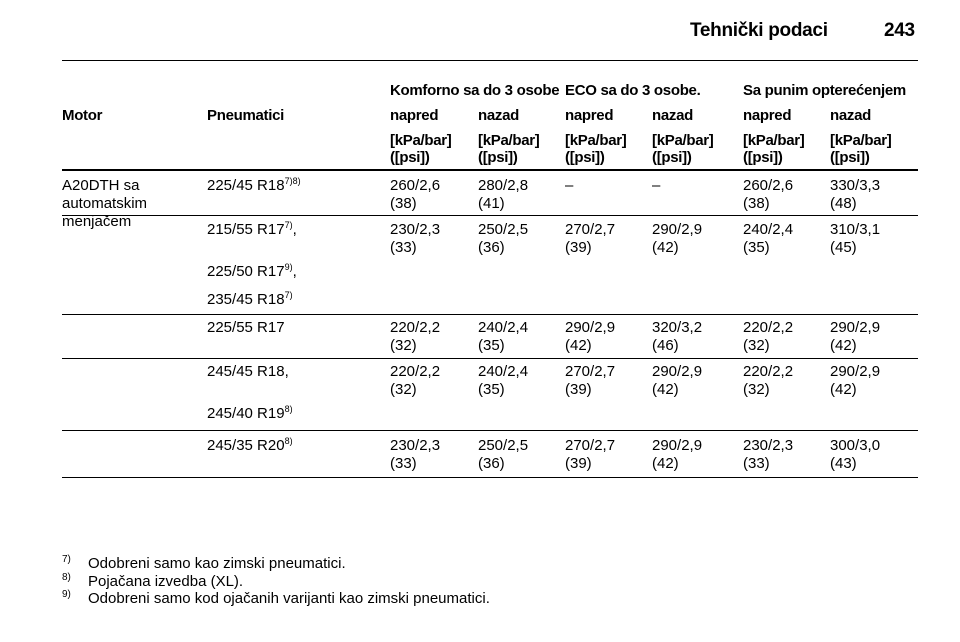 The image size is (960, 642). What do you see at coordinates (633, 90) in the screenshot?
I see `group-header: ECO sa do 3 osobe.` at bounding box center [633, 90].